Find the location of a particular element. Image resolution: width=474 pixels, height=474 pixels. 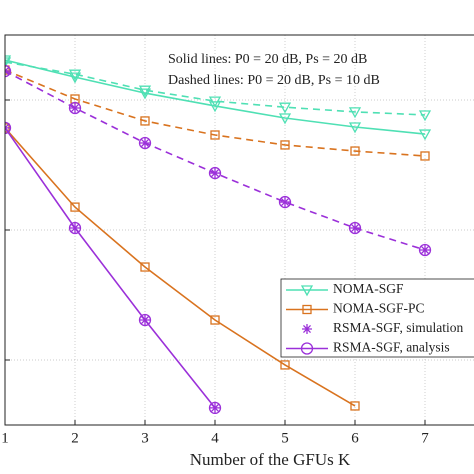

annotation: Solid lines: P0 = 20 dB, Ps = 20 dB is located at coordinates (267, 59).